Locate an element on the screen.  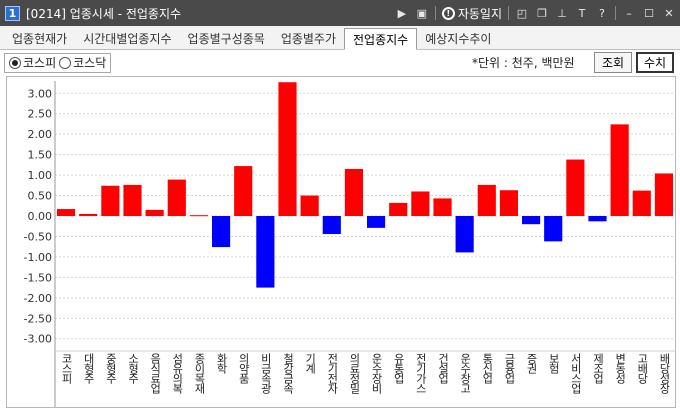
x-category-label: 고배당 is located at coordinates (642, 368).